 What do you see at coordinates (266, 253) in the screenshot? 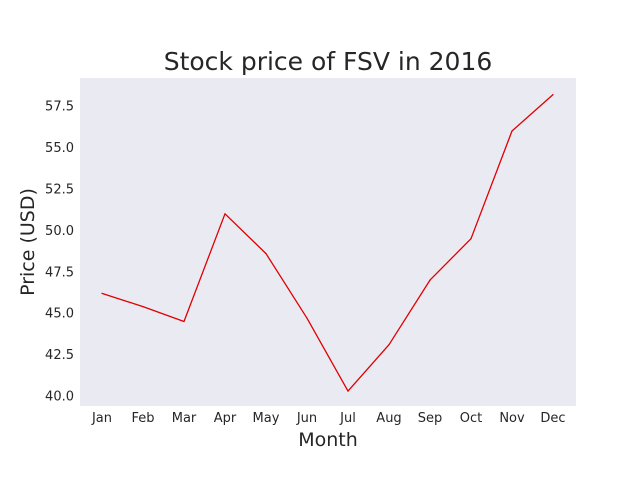
I see `data-point-may` at bounding box center [266, 253].